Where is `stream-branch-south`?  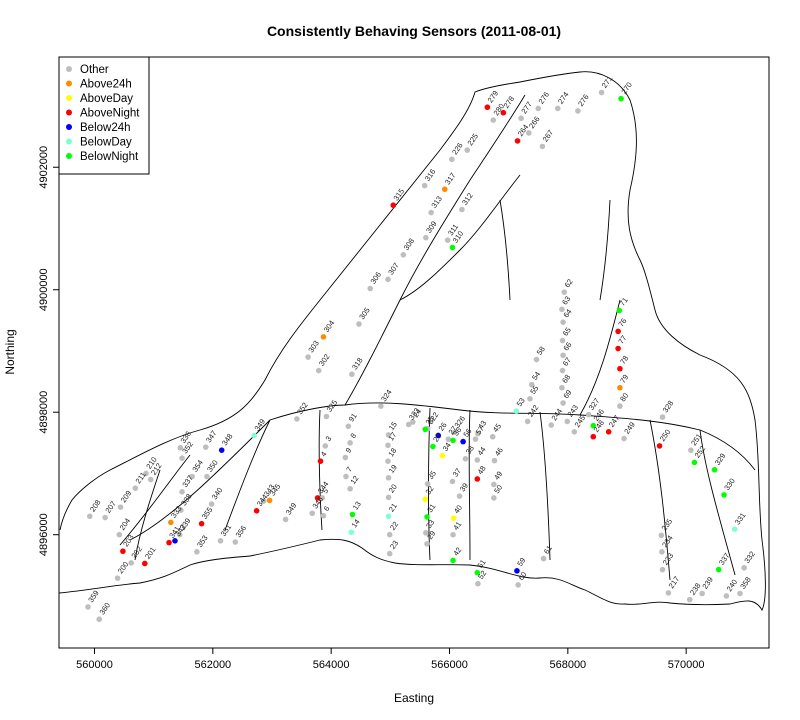
stream-branch-south is located at coordinates (469, 485).